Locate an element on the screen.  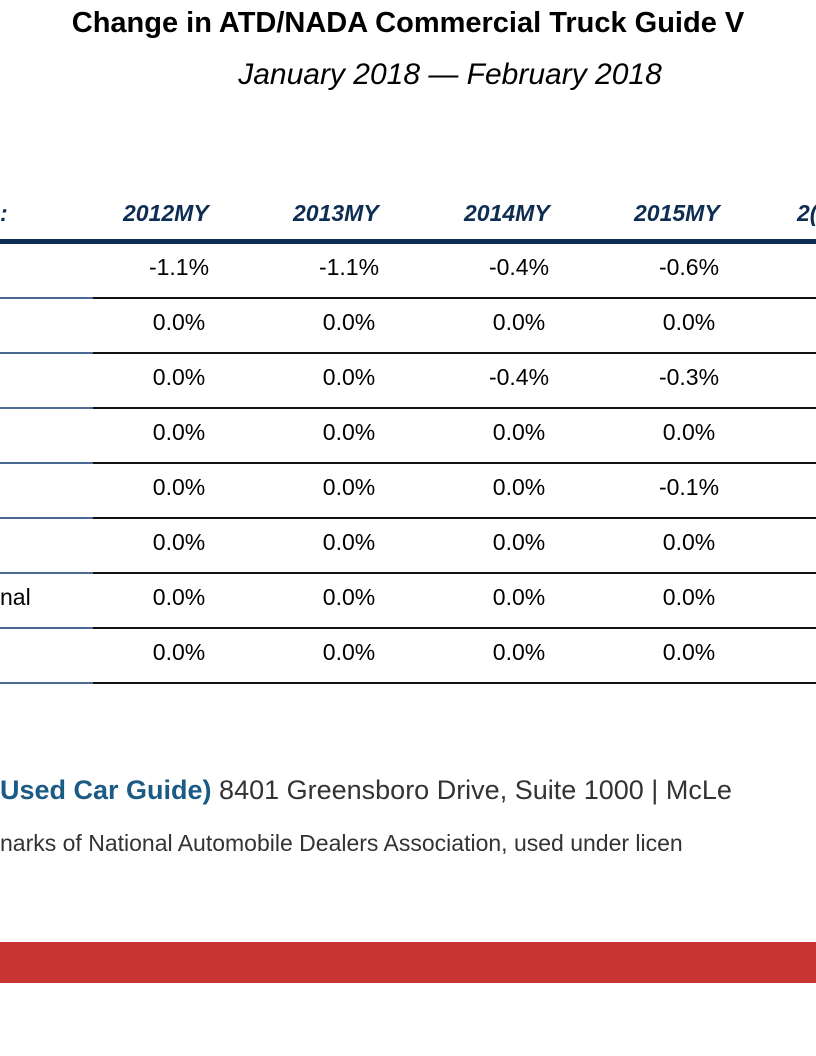
table-cell-2013my: -1.1% is located at coordinates (349, 267).